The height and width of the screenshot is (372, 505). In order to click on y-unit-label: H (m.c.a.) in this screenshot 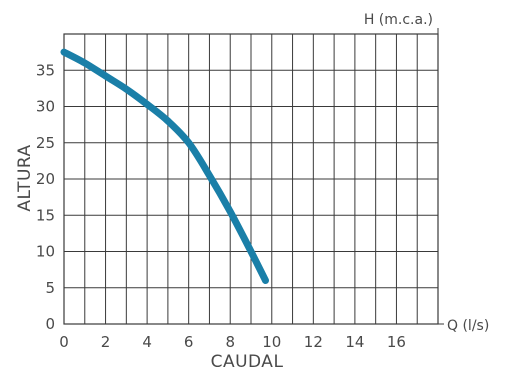, I will do `click(398, 20)`.